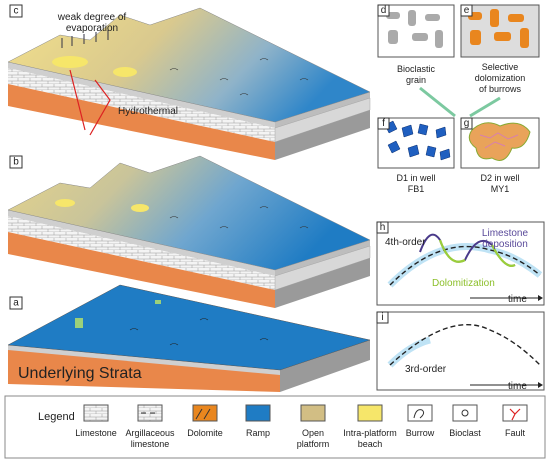 The height and width of the screenshot is (463, 550). Describe the element at coordinates (465, 433) in the screenshot. I see `legend-label: Bioclast` at that location.